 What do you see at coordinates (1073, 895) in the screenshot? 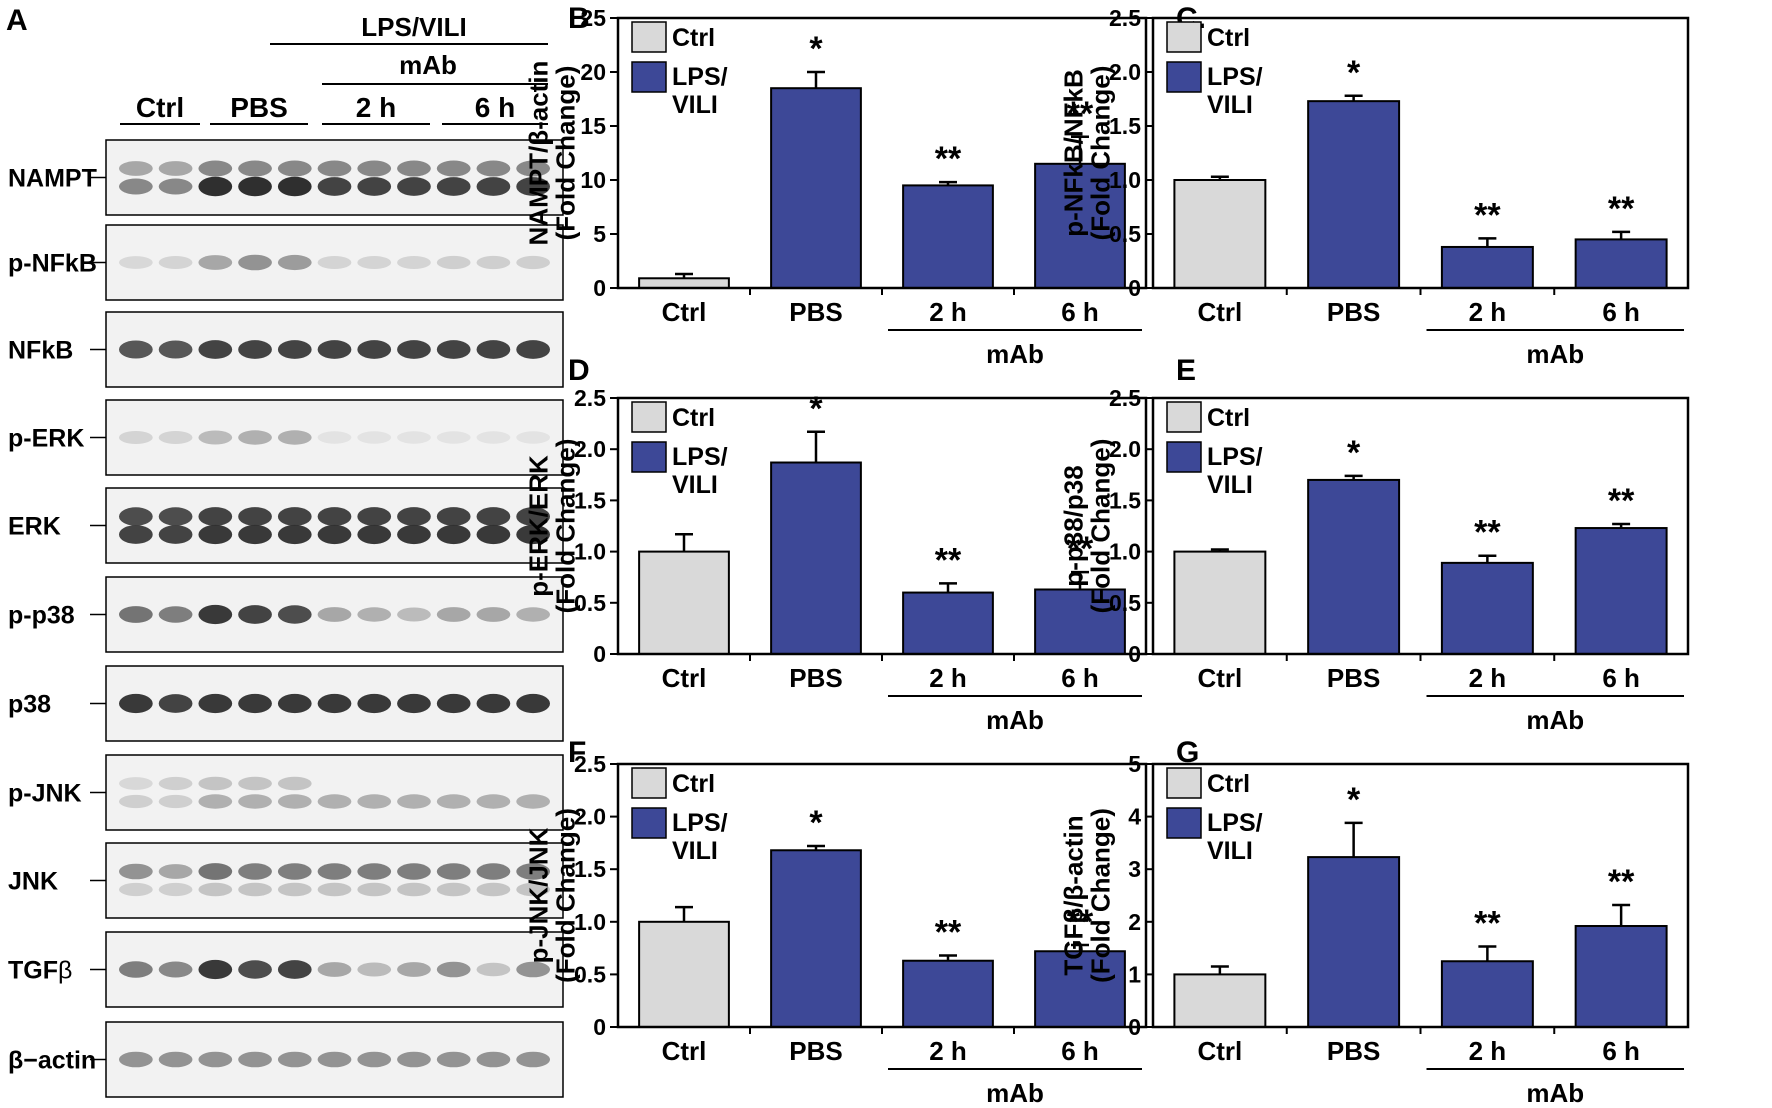
I see `y-axis-label-line: TGFβ/β-actin` at bounding box center [1073, 895].